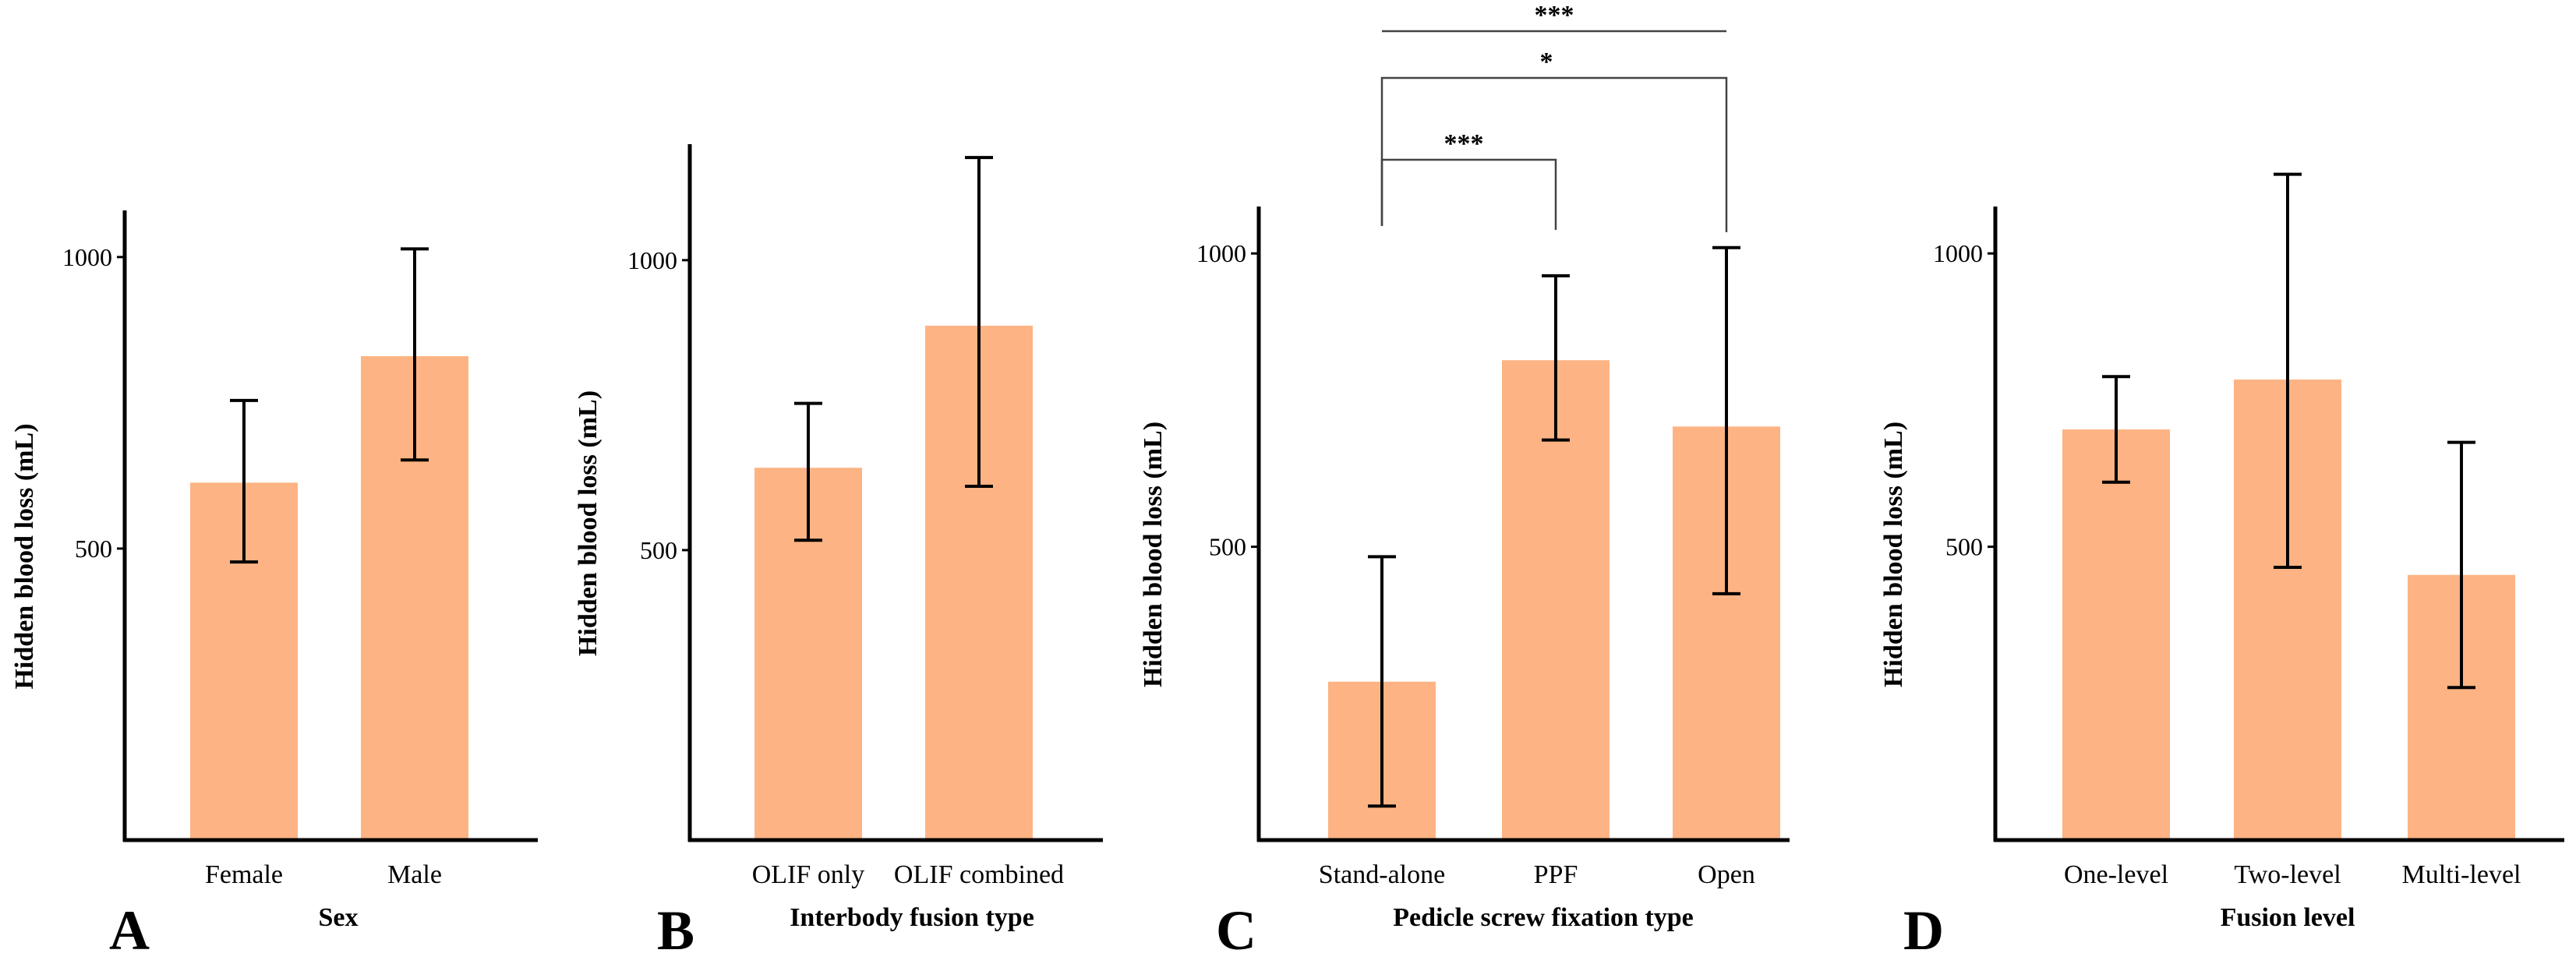 The image size is (2576, 971). Describe the element at coordinates (1236, 931) in the screenshot. I see `panel-label: C` at that location.